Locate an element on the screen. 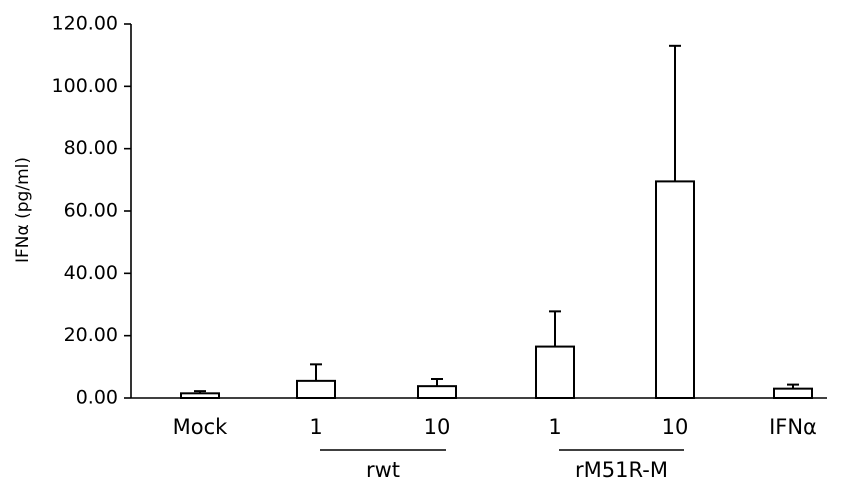  y-tick-label: 100.00 is located at coordinates (85, 86).